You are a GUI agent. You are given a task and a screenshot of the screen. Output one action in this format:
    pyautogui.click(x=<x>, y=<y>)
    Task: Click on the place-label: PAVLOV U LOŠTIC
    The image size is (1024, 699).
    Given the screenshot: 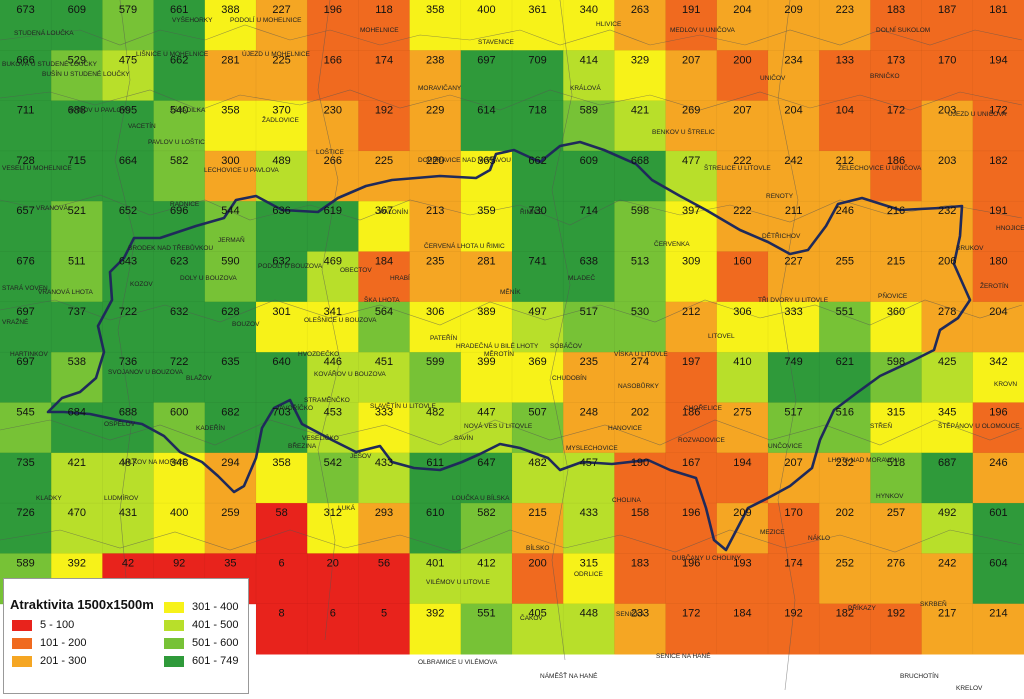 What is the action you would take?
    pyautogui.click(x=176, y=141)
    